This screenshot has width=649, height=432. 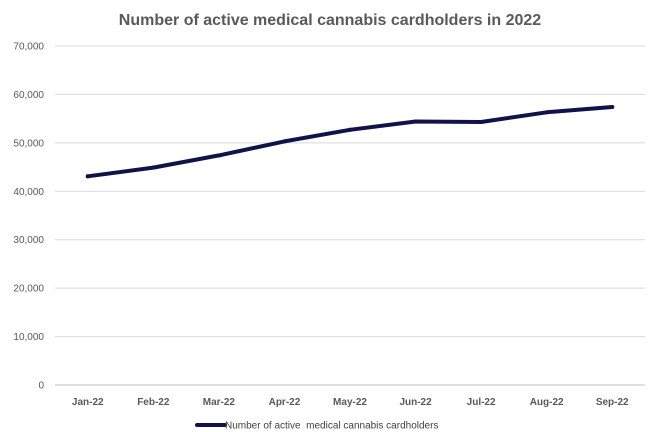 What do you see at coordinates (41, 386) in the screenshot?
I see `y-tick-label: 0` at bounding box center [41, 386].